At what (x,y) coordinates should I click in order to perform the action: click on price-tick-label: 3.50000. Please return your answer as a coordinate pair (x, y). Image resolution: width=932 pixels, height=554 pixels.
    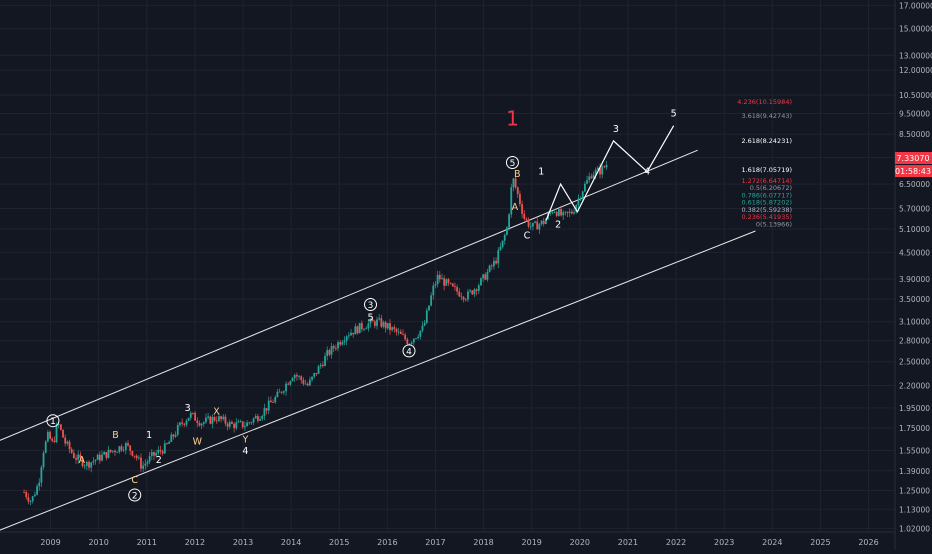
    Looking at the image, I should click on (914, 299).